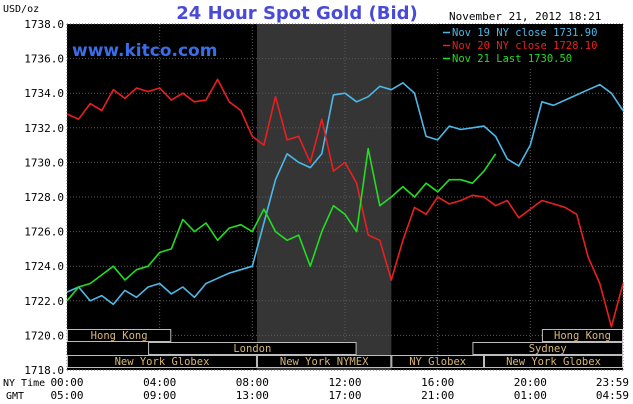 This screenshot has height=404, width=633. Describe the element at coordinates (612, 395) in the screenshot. I see `x-tick-label: 04:59` at that location.